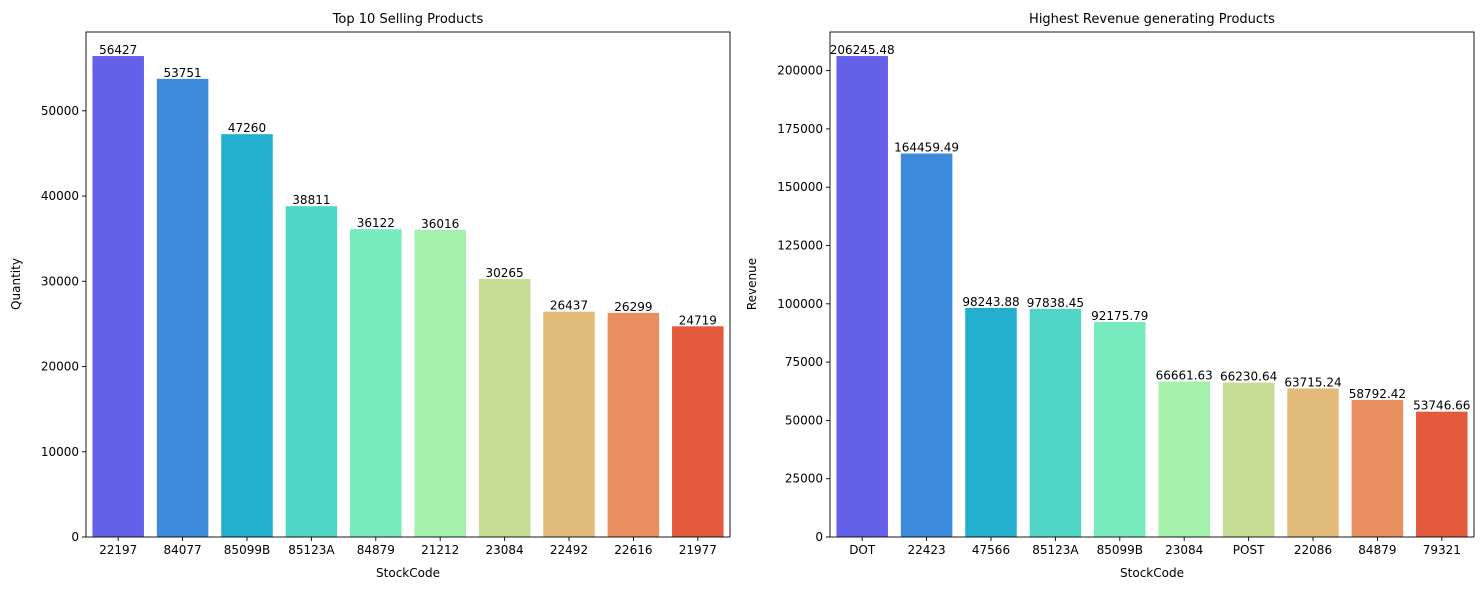 This screenshot has height=590, width=1484. I want to click on data-label: 58792.42, so click(1377, 394).